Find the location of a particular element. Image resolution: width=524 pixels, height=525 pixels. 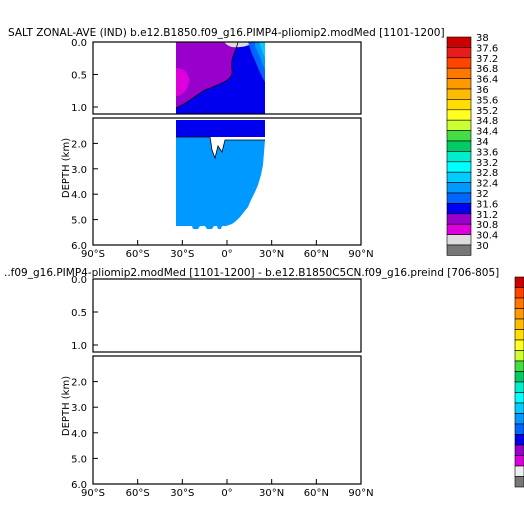

chart1-y-ticks: 0.0 0.5 1.0 2.0 3.0 4.0 5.0 6.0 is located at coordinates (84, 145).